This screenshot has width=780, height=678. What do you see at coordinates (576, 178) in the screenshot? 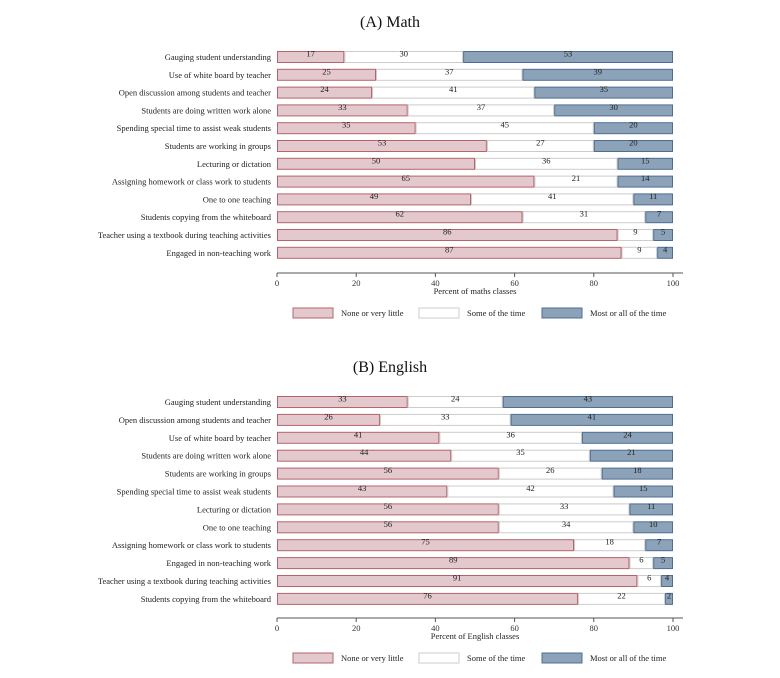
I see `data-label: 21` at bounding box center [576, 178].